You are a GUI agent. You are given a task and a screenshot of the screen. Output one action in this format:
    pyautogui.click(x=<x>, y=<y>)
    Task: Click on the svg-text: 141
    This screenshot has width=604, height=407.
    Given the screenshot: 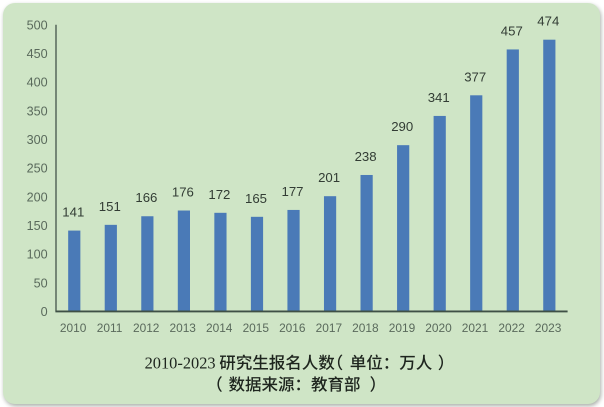 What is the action you would take?
    pyautogui.click(x=73, y=212)
    